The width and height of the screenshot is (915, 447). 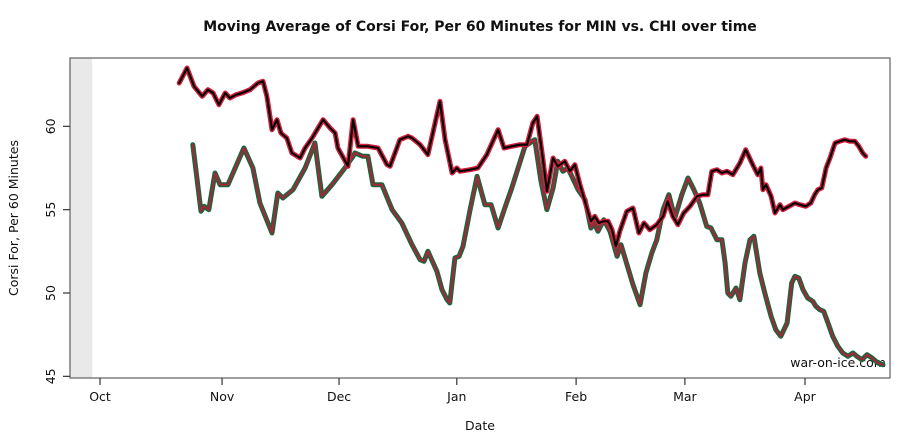 I want to click on shaded-region, so click(x=81, y=218).